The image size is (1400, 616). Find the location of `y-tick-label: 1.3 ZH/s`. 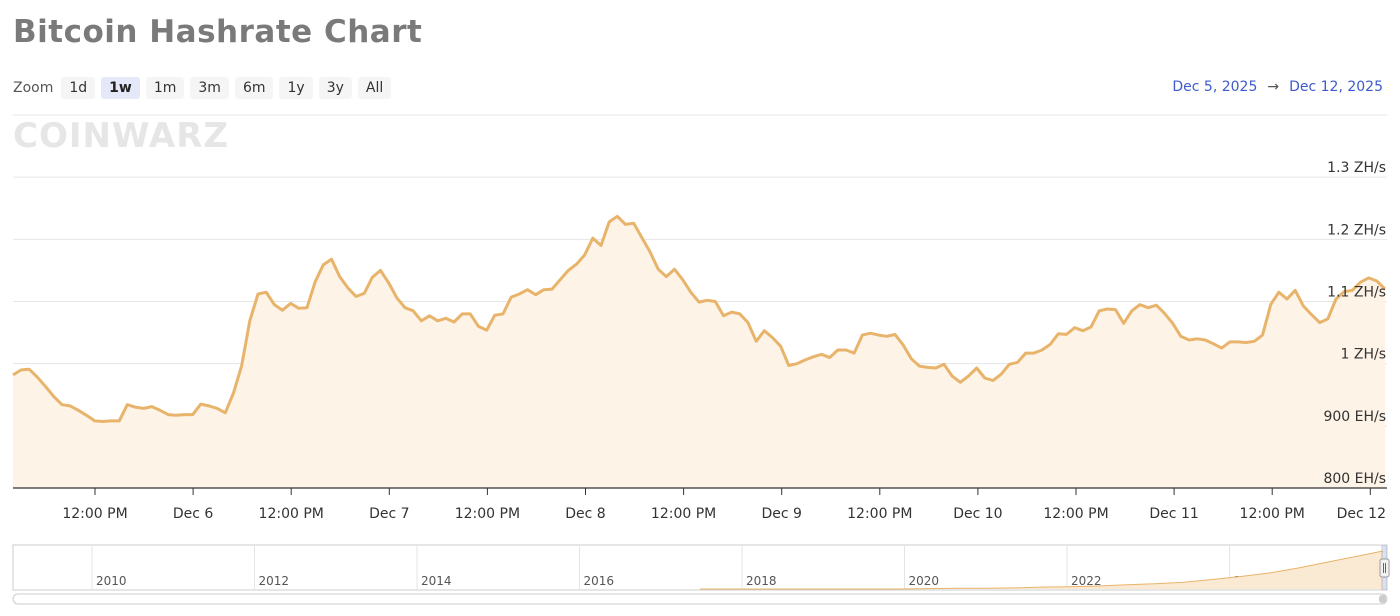

y-tick-label: 1.3 ZH/s is located at coordinates (1356, 168).